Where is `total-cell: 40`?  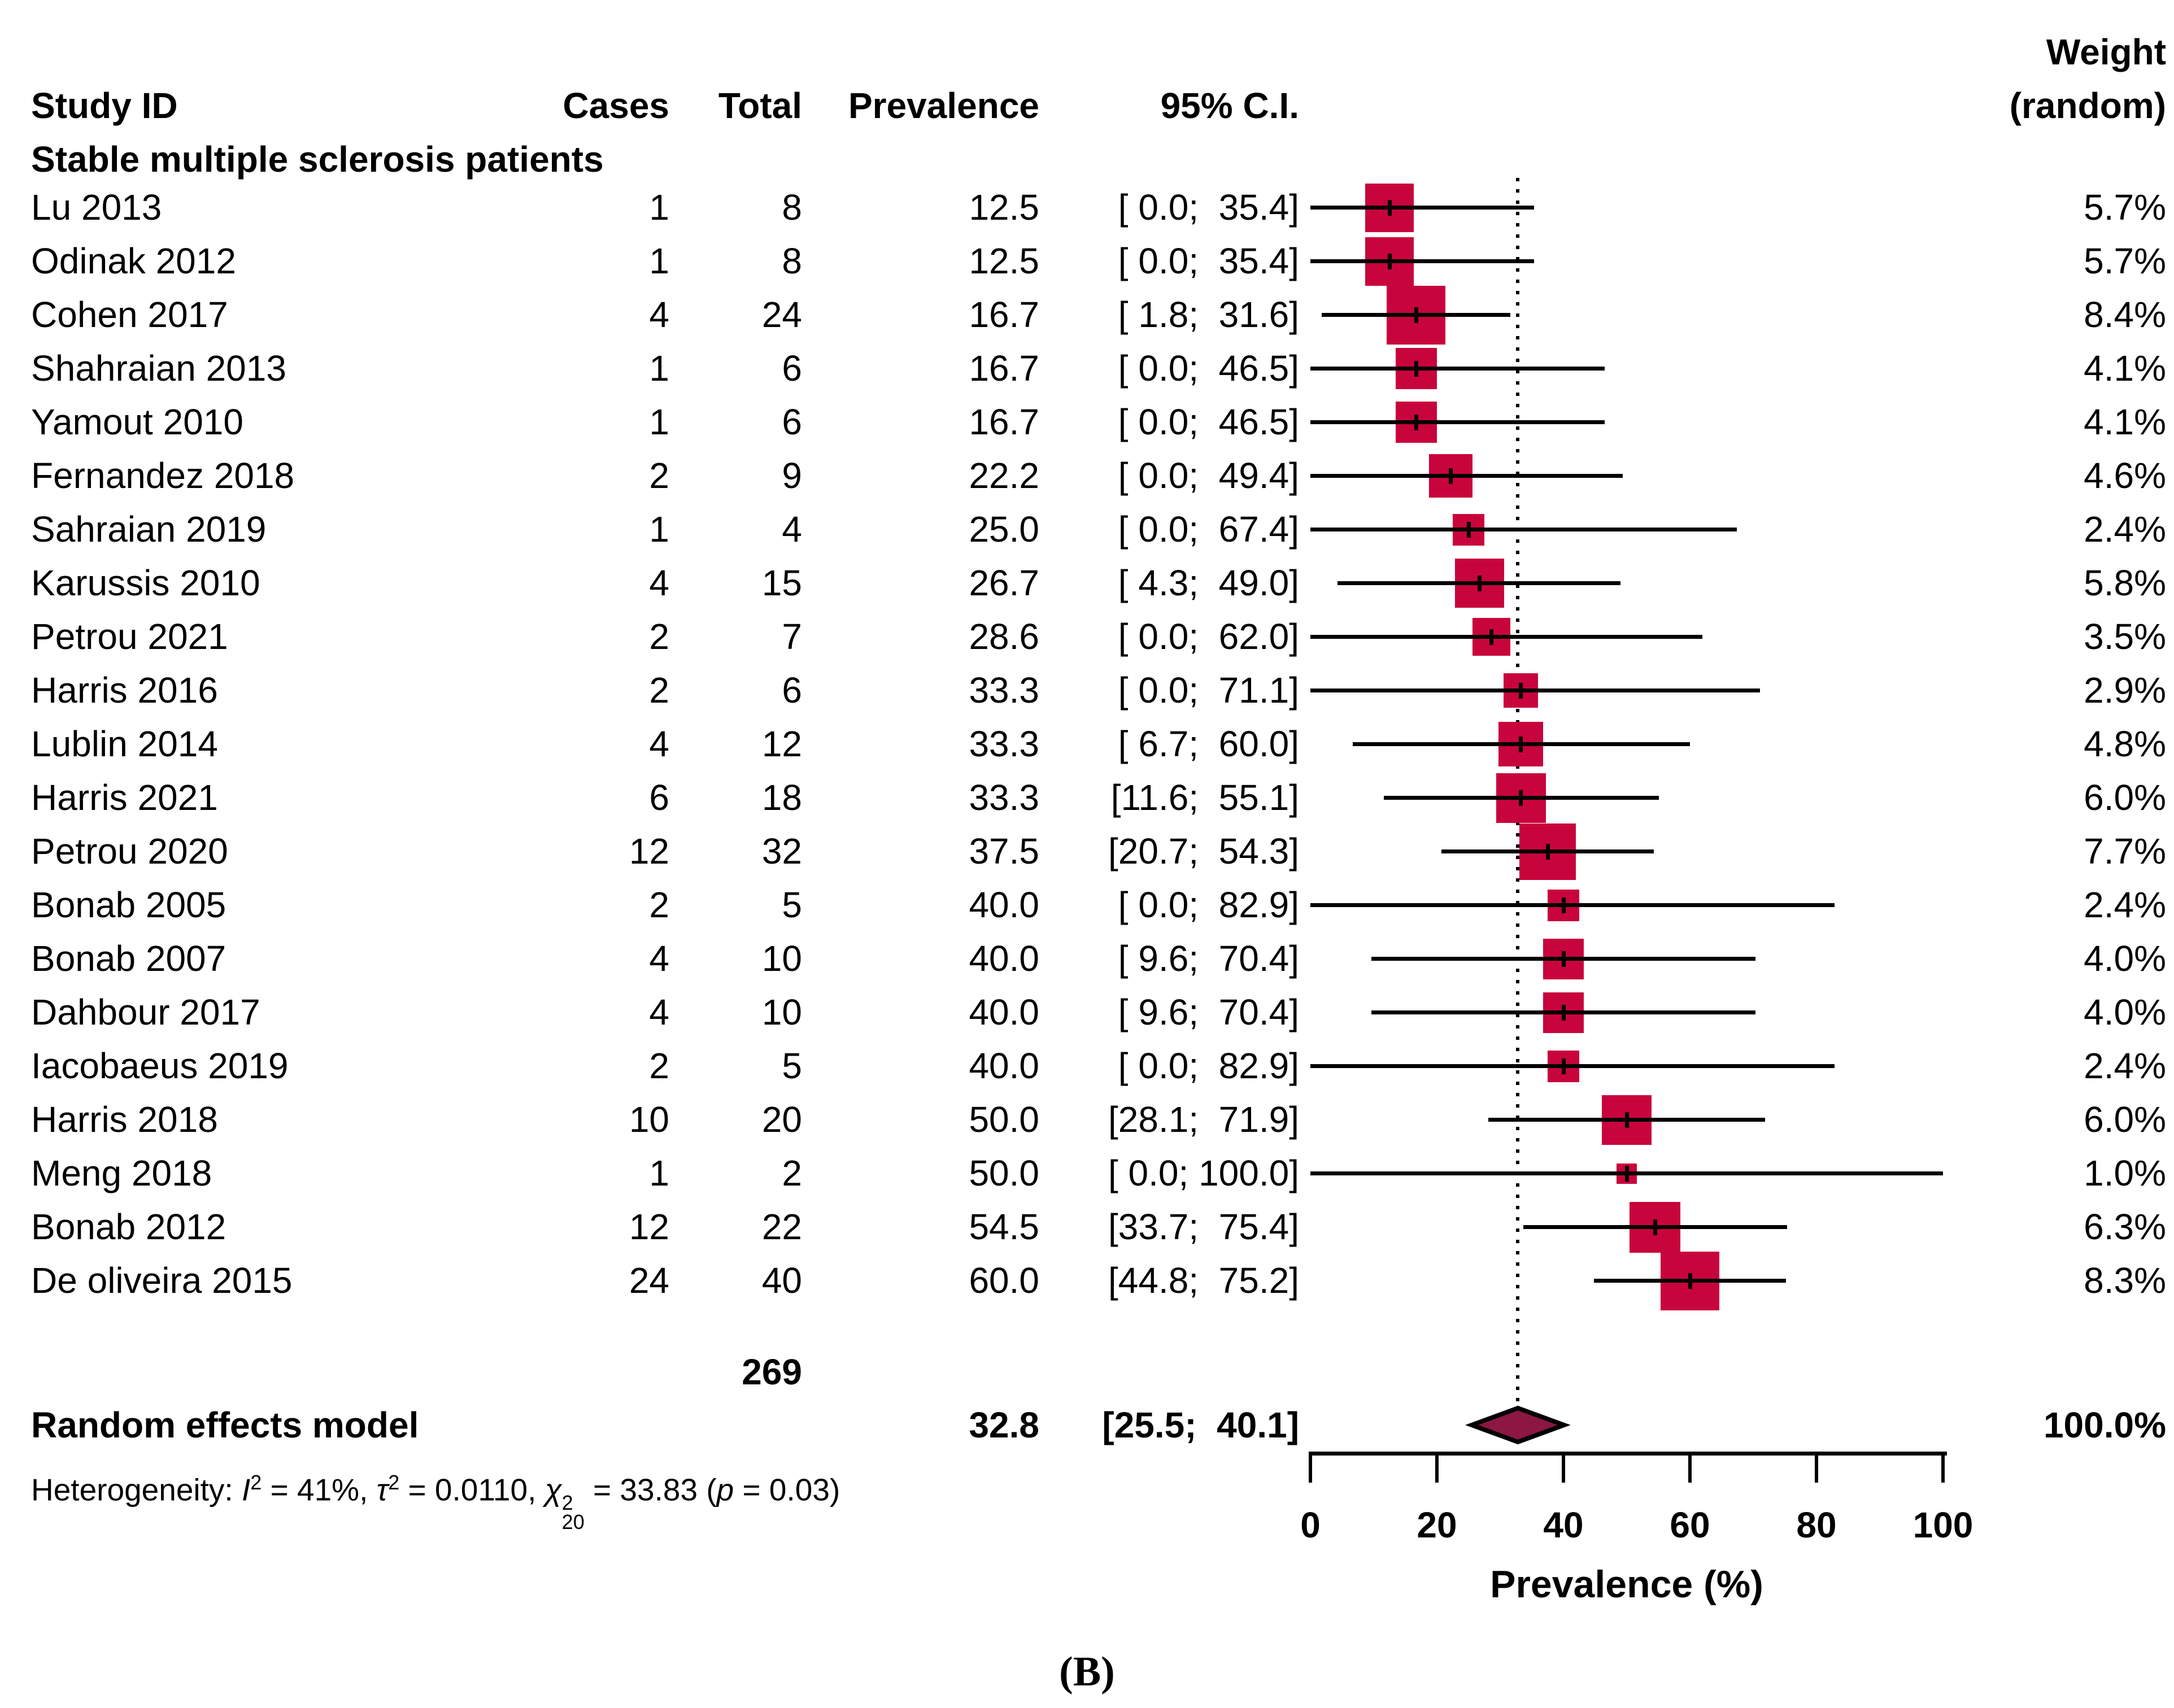 total-cell: 40 is located at coordinates (781, 1280).